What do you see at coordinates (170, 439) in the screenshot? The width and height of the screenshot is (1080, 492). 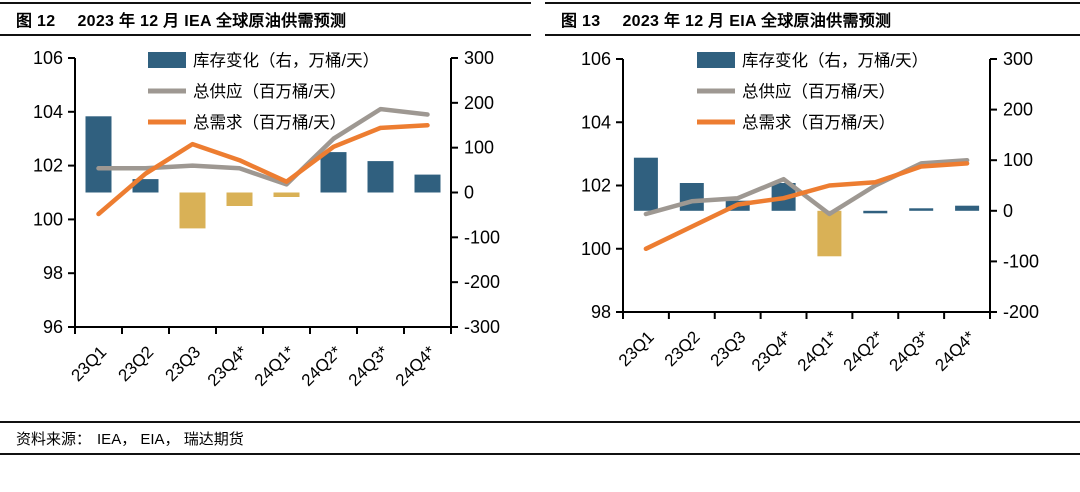 I see `source-text: IEA， EIA， 瑞达期货` at bounding box center [170, 439].